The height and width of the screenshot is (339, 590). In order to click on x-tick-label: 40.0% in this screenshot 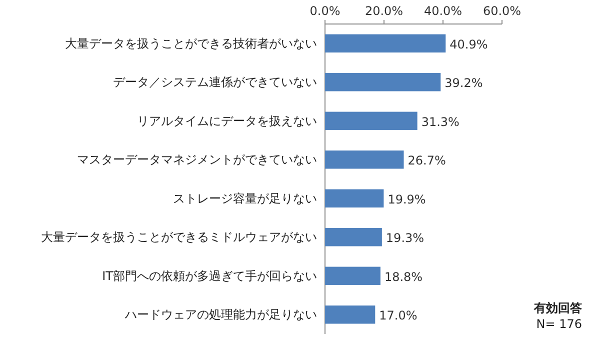, I will do `click(443, 11)`.